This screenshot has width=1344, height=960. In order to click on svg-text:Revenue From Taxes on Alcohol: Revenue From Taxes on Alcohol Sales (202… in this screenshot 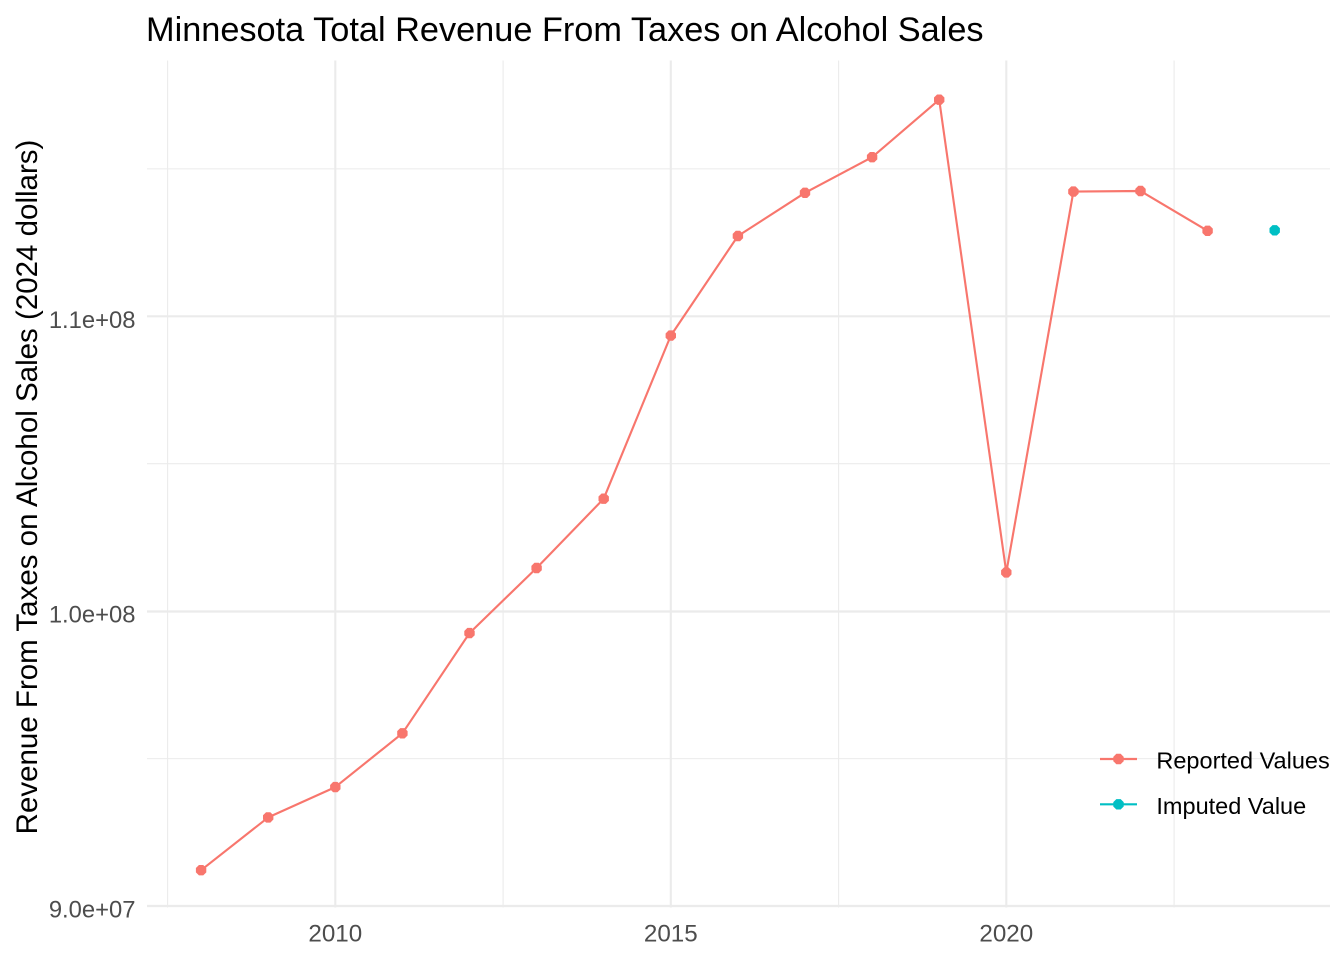, I will do `click(27, 487)`.